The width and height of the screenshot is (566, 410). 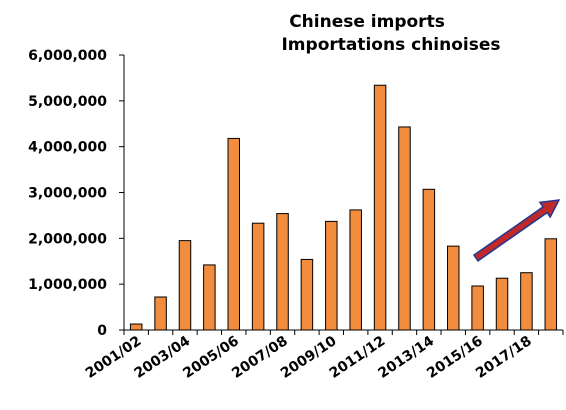 I want to click on y-tick-label: 3,000,000, so click(x=67, y=194).